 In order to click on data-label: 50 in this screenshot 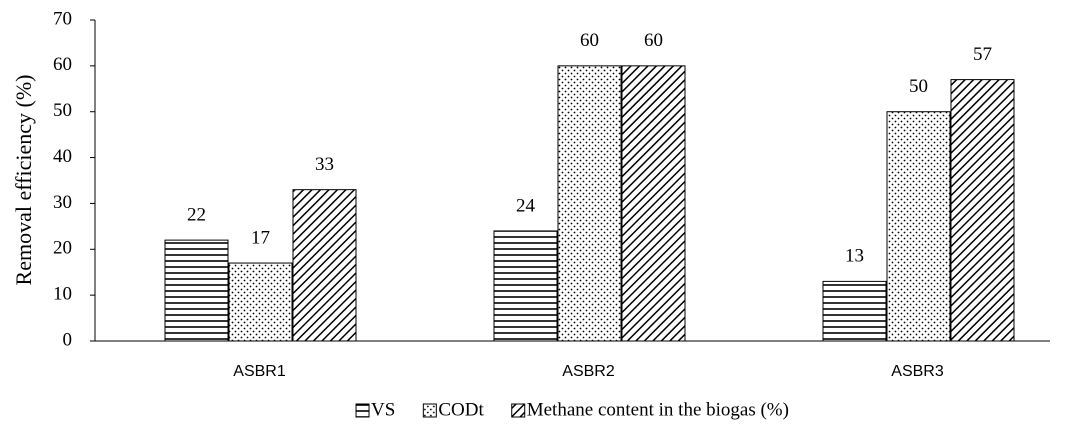, I will do `click(918, 86)`.